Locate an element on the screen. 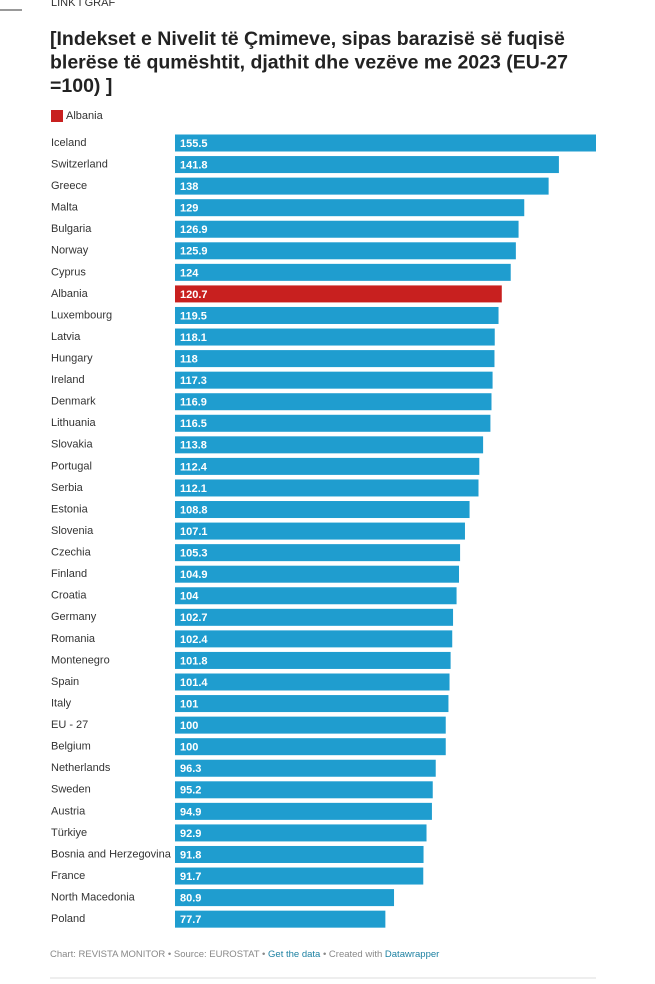 Image resolution: width=655 pixels, height=984 pixels. value-label: 104 is located at coordinates (189, 597).